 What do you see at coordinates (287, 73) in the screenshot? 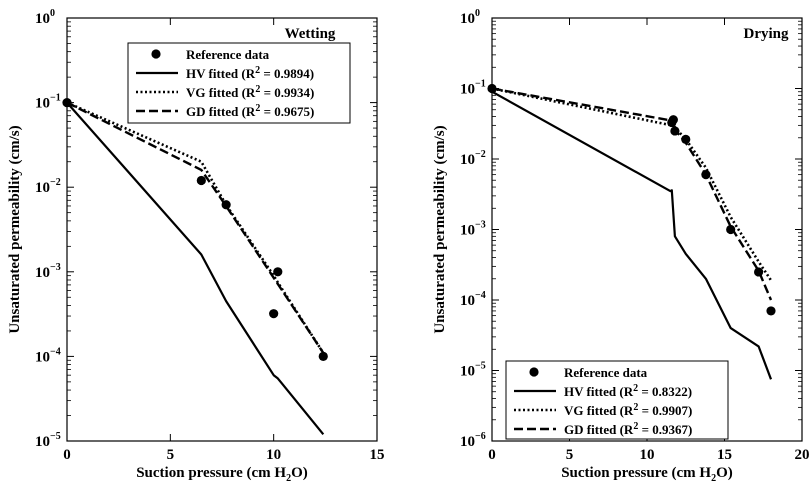
I see `legend-label-r2: = 0.9894)` at bounding box center [287, 73].